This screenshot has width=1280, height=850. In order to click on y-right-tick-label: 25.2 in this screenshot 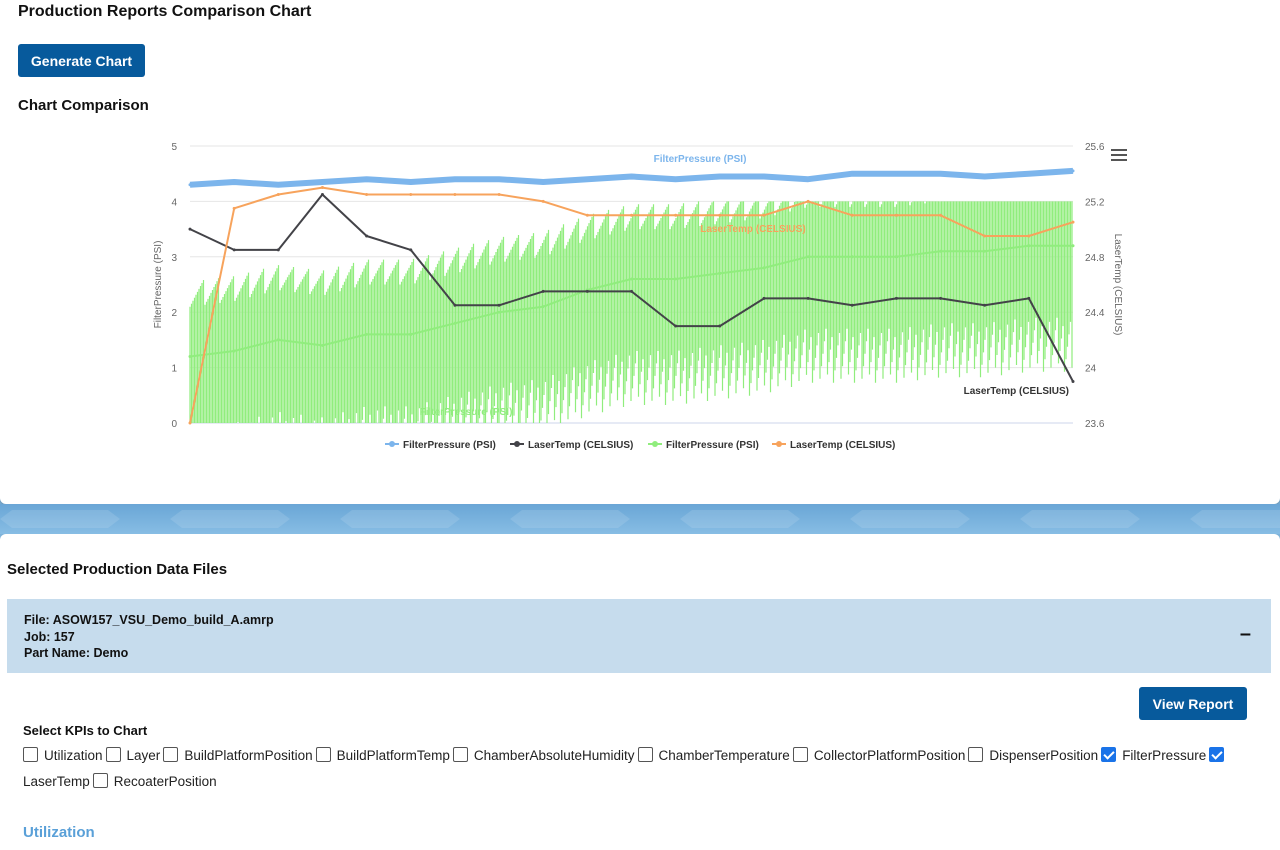, I will do `click(1095, 202)`.